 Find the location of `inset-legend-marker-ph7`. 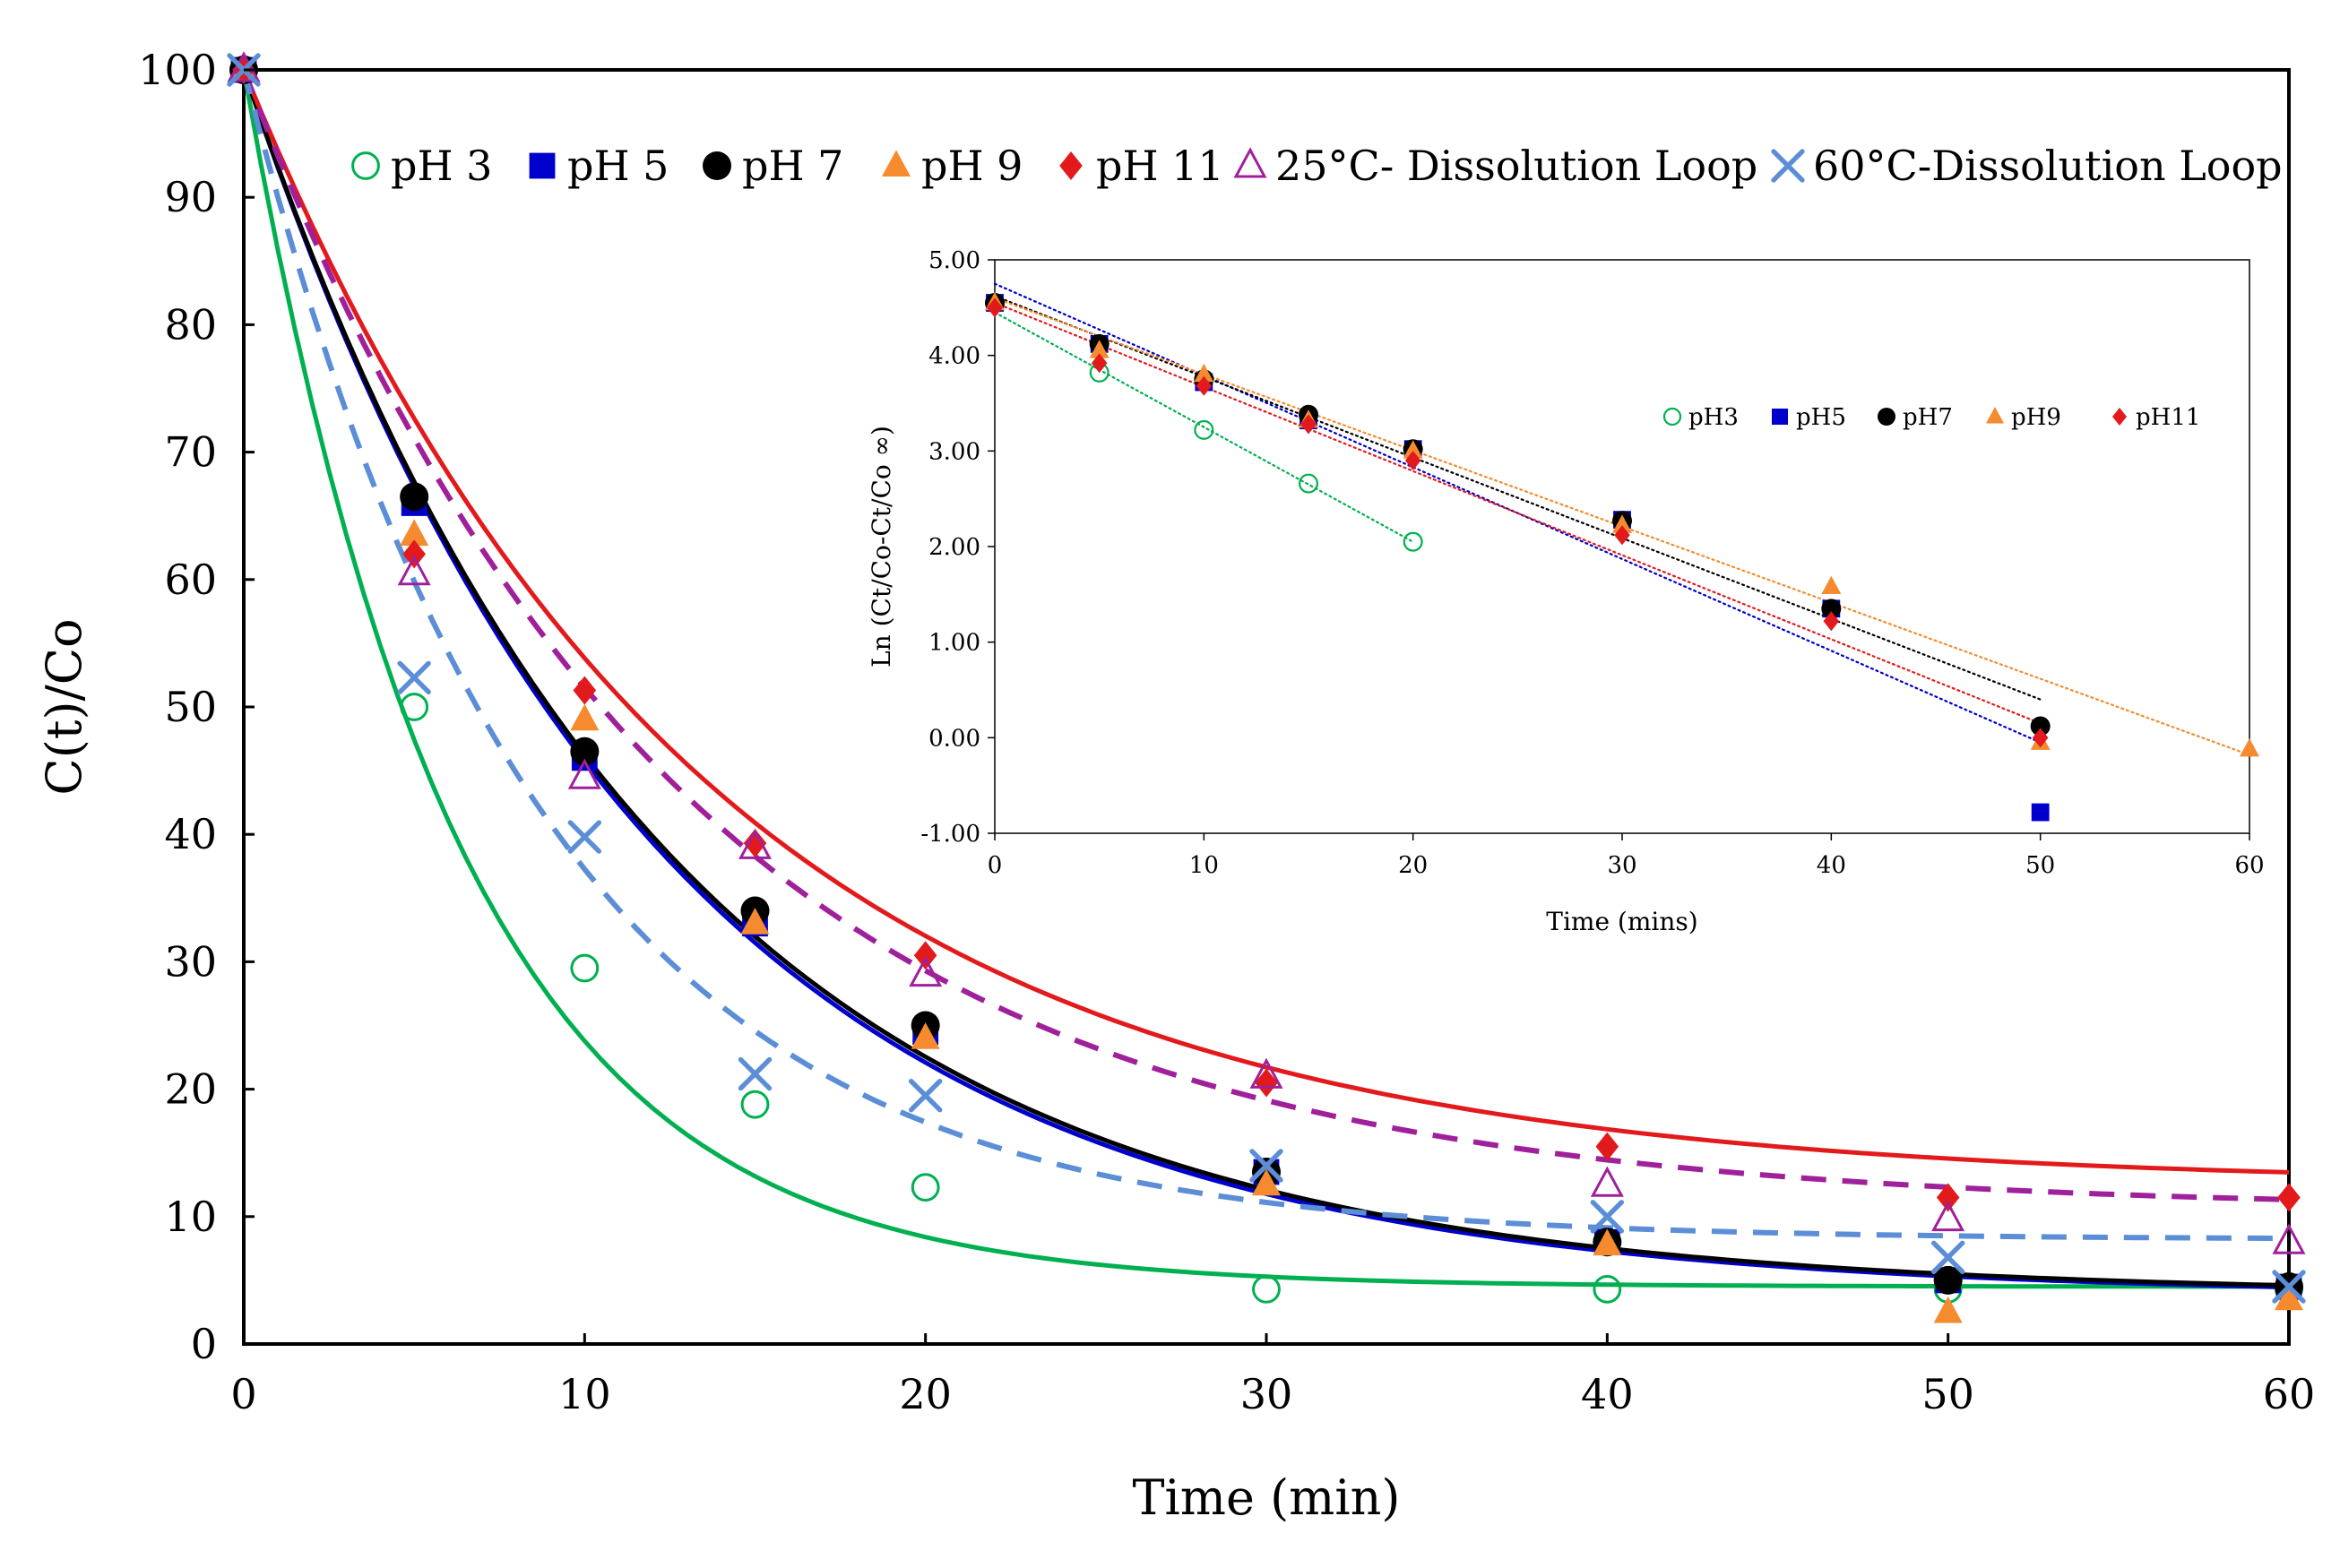

inset-legend-marker-ph7 is located at coordinates (1886, 417).